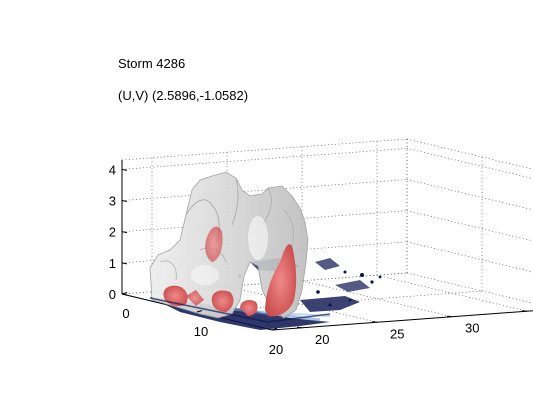 Image resolution: width=533 pixels, height=405 pixels. What do you see at coordinates (322, 339) in the screenshot?
I see `y-tick-label: 20` at bounding box center [322, 339].